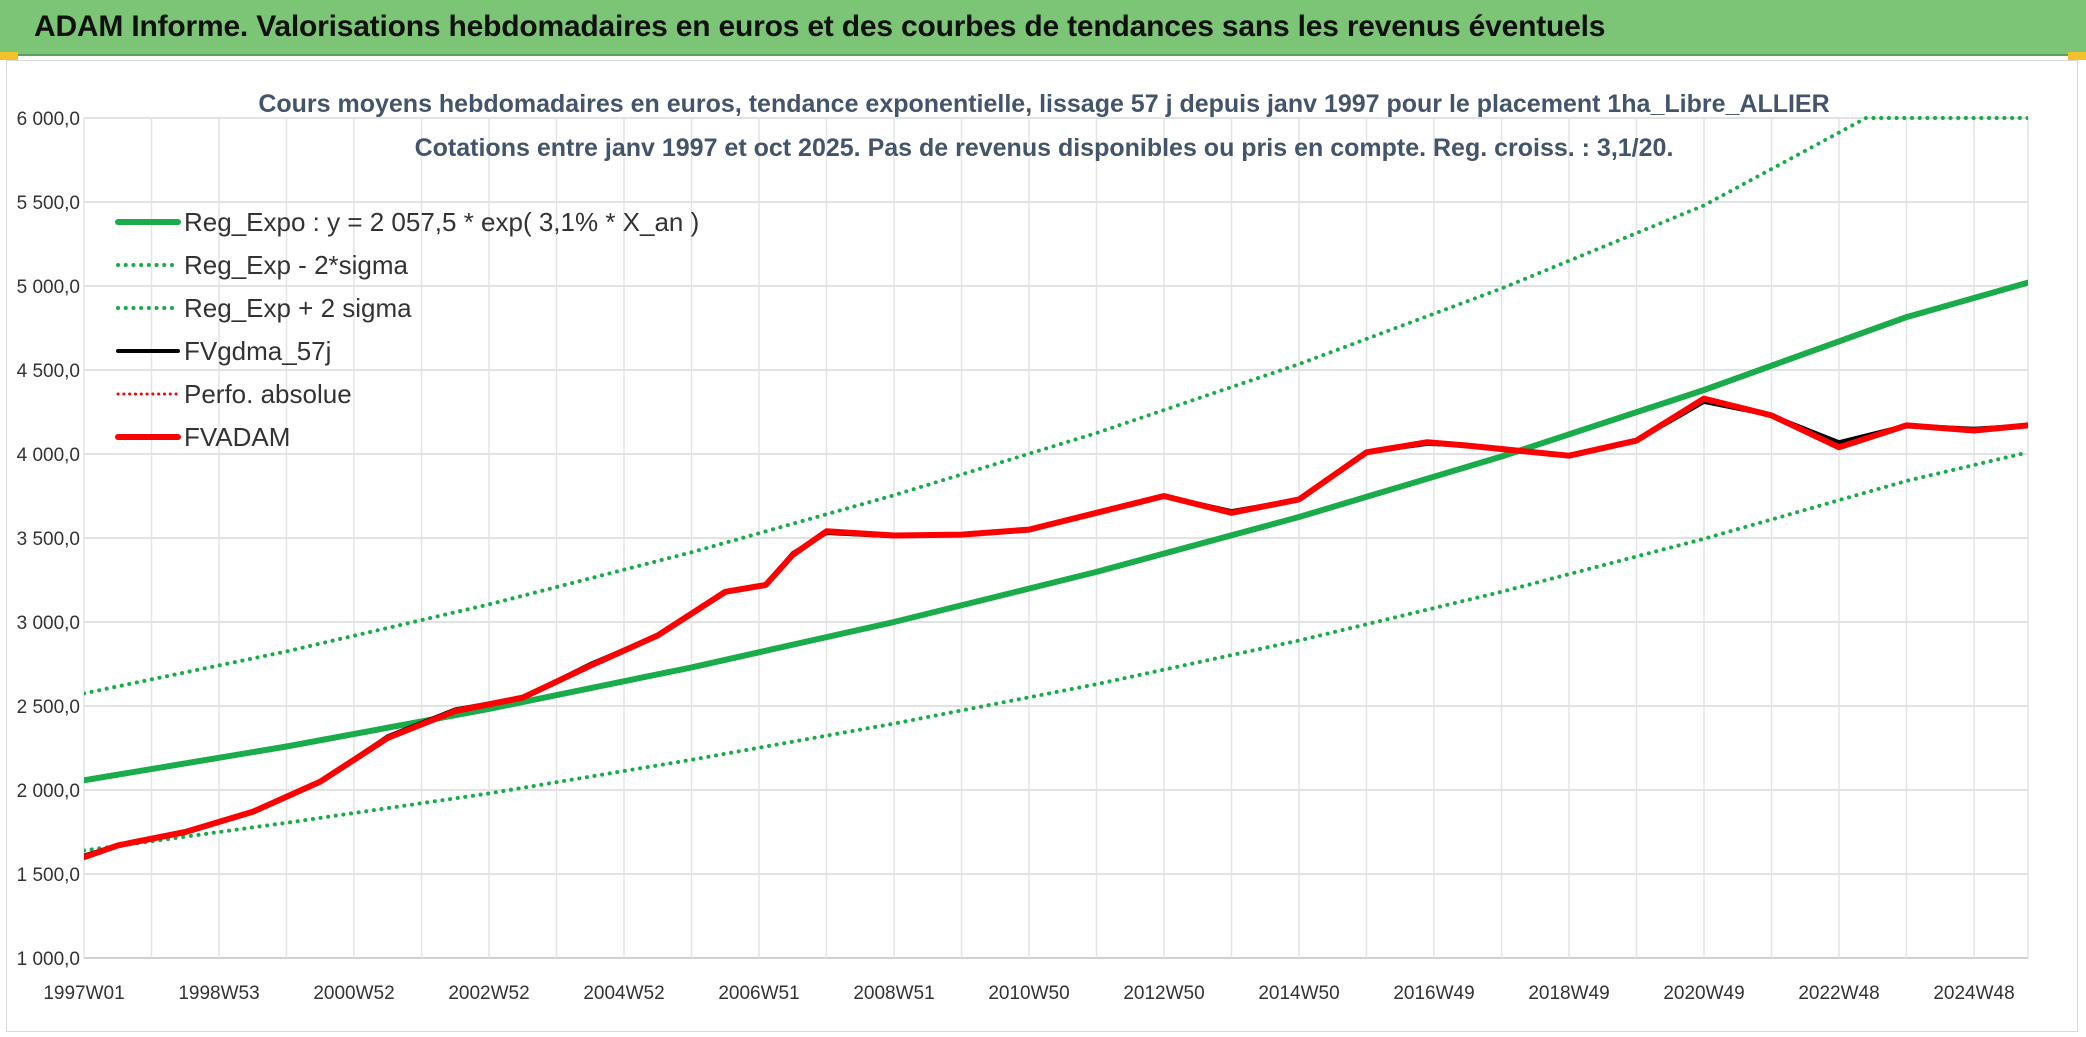  What do you see at coordinates (48, 371) in the screenshot?
I see `y-tick-label: 4 500,0` at bounding box center [48, 371].